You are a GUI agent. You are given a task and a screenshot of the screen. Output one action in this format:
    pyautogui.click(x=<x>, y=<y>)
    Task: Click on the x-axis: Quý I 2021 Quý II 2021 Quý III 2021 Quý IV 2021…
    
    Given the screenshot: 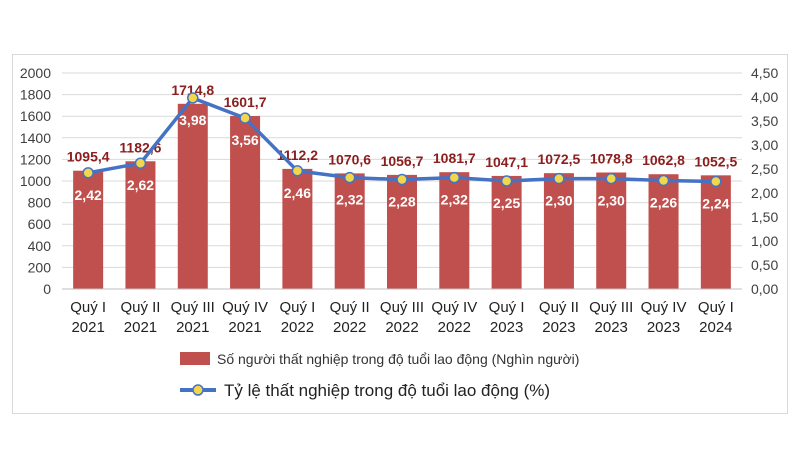 What is the action you would take?
    pyautogui.click(x=402, y=312)
    